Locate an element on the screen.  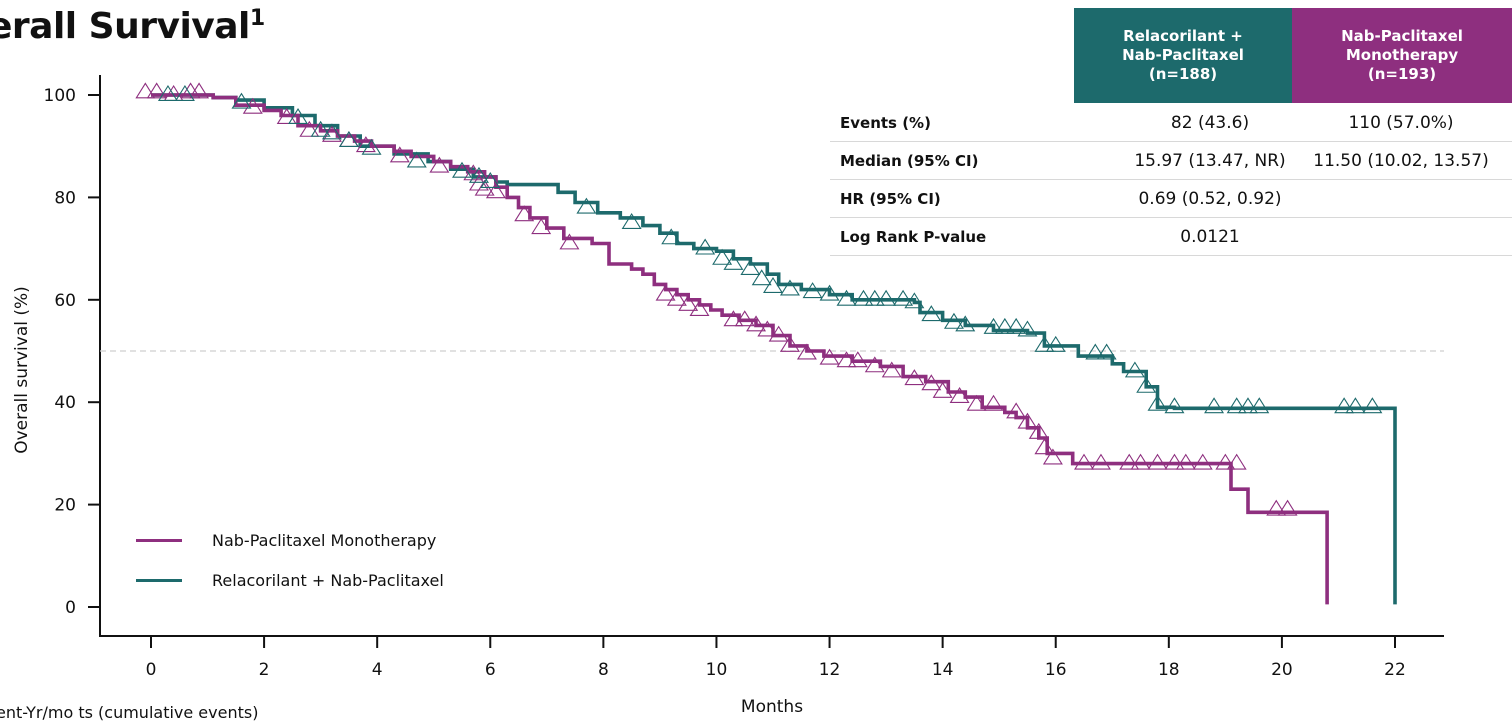
x-tick-label: 4 is located at coordinates (377, 670).